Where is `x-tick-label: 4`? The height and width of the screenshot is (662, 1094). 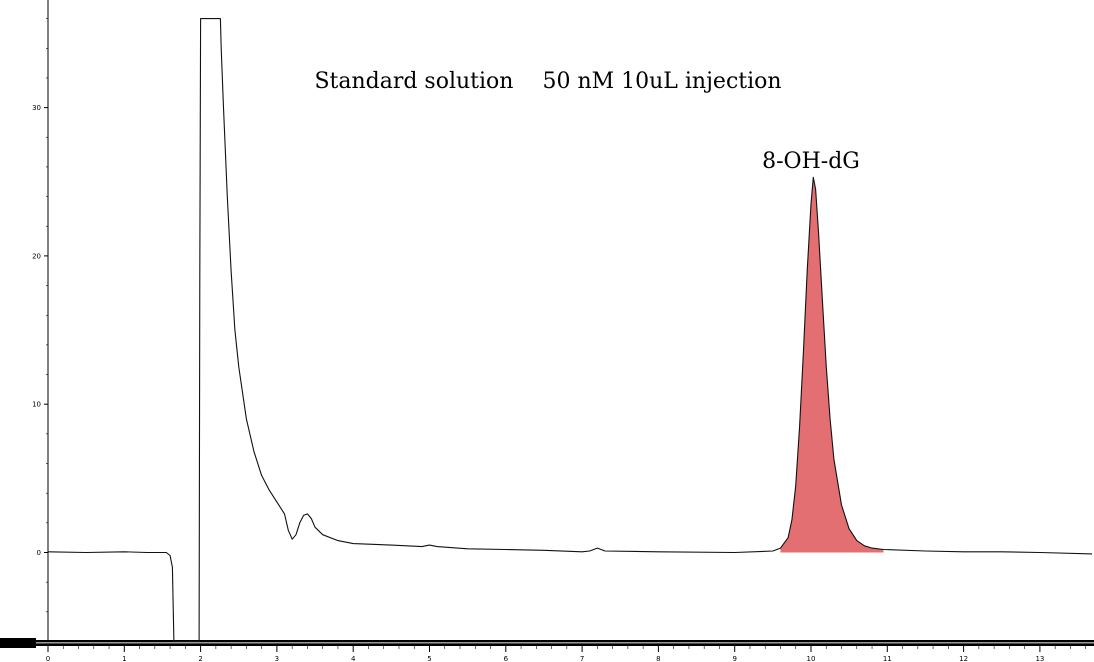
x-tick-label: 4 is located at coordinates (353, 658).